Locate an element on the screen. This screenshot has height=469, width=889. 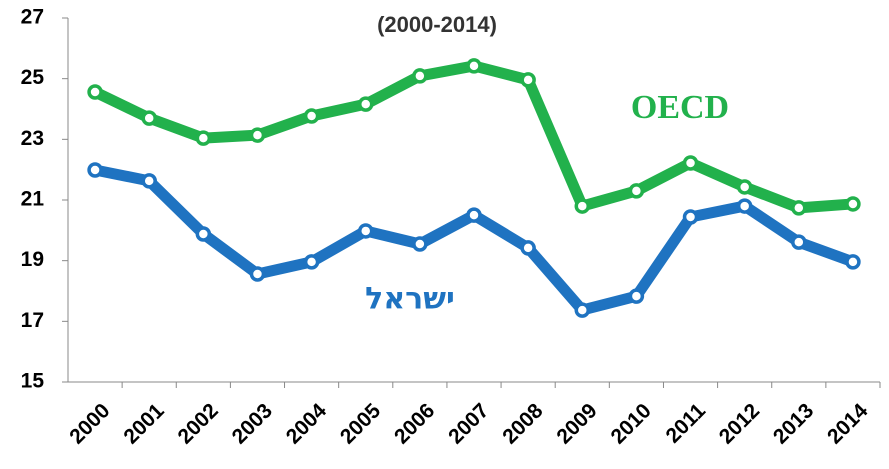
x-tick-label: 2000 is located at coordinates (89, 423).